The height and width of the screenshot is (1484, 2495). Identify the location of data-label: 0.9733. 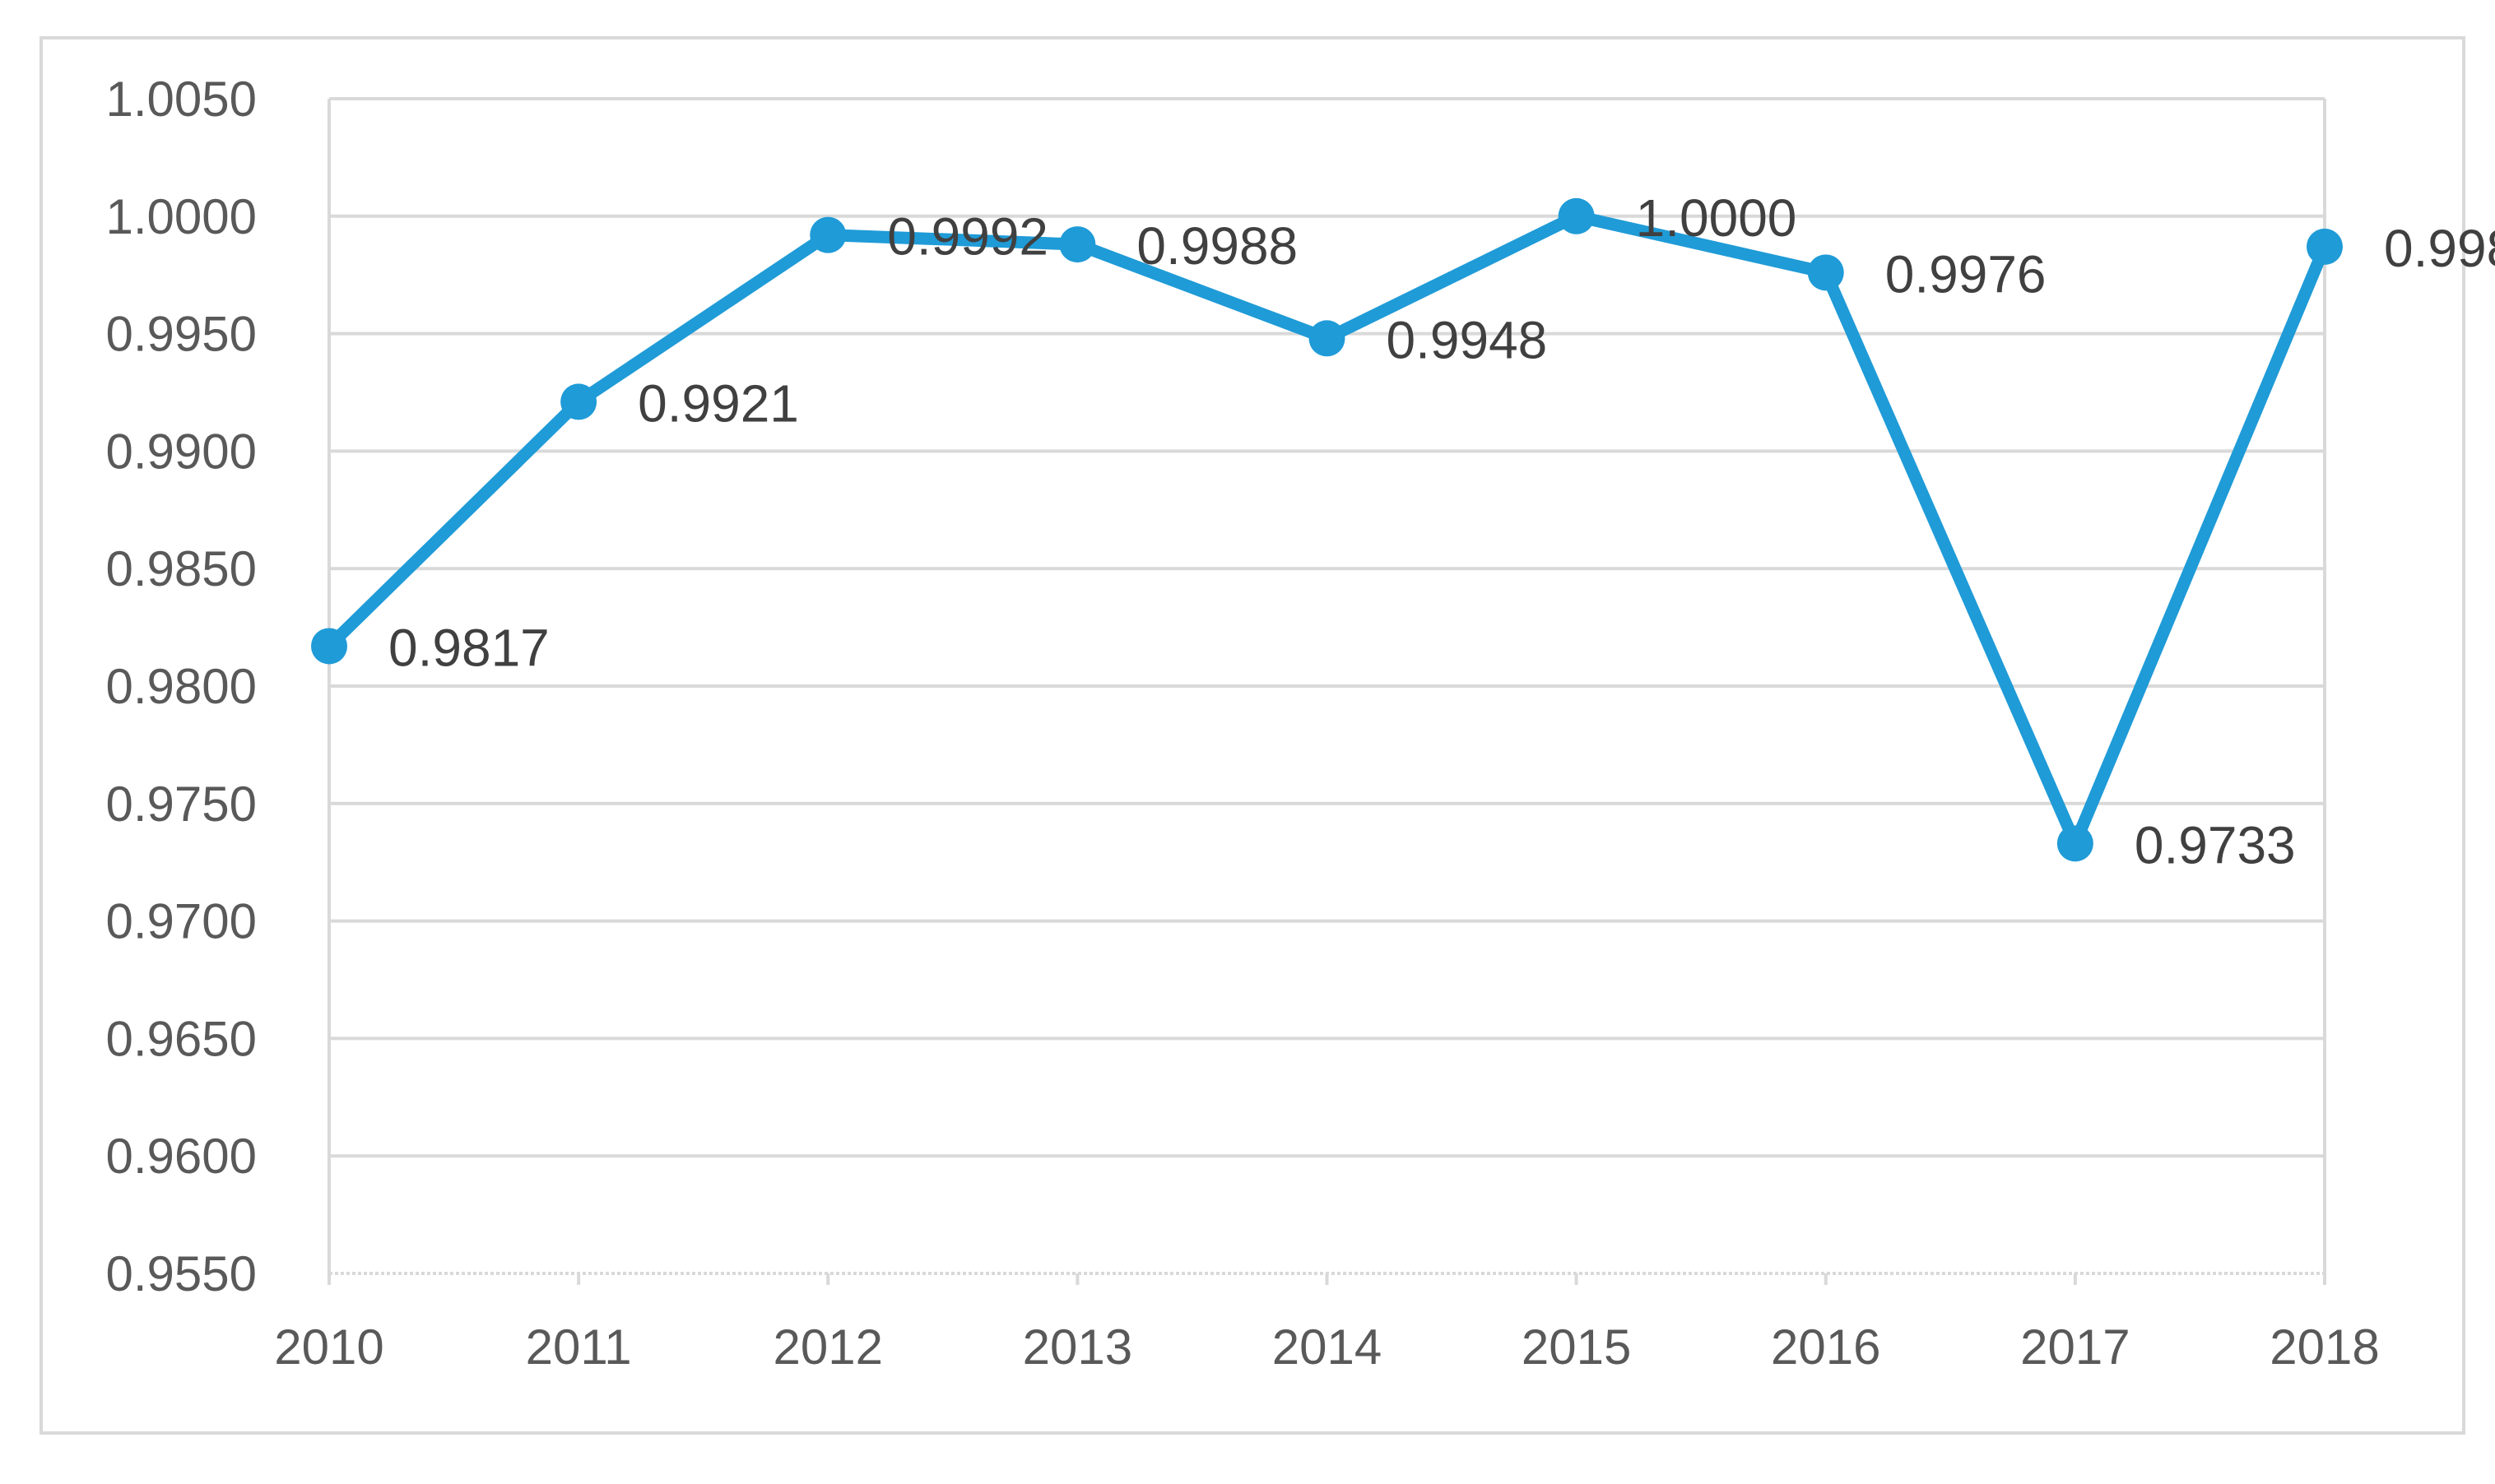
(2215, 844).